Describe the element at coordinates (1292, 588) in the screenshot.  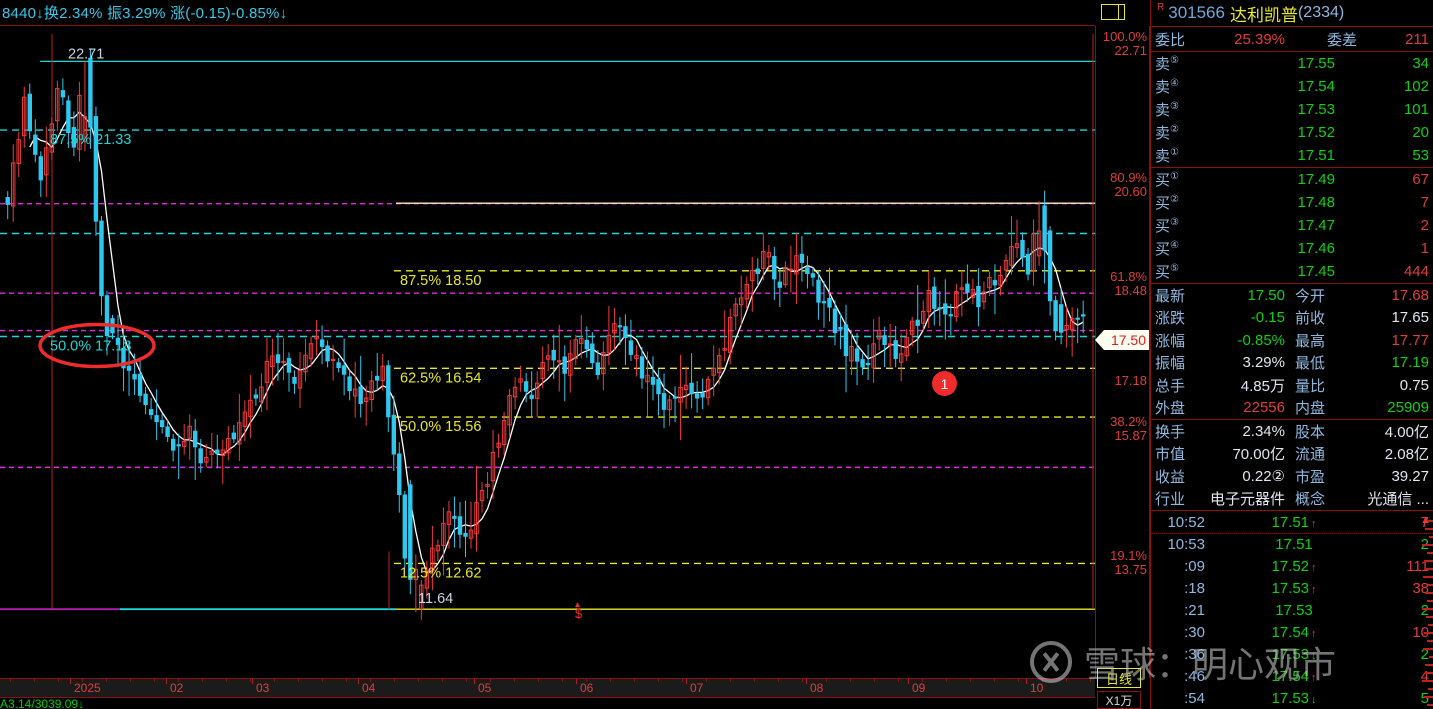
I see `trade-tick-row: :18 17.53 ↑ 38` at that location.